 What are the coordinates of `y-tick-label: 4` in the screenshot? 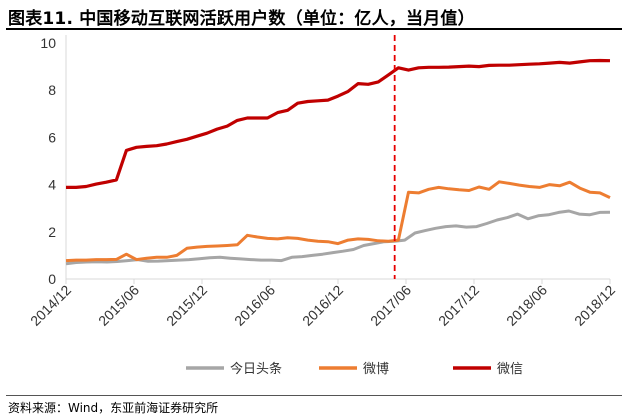 It's located at (52, 185).